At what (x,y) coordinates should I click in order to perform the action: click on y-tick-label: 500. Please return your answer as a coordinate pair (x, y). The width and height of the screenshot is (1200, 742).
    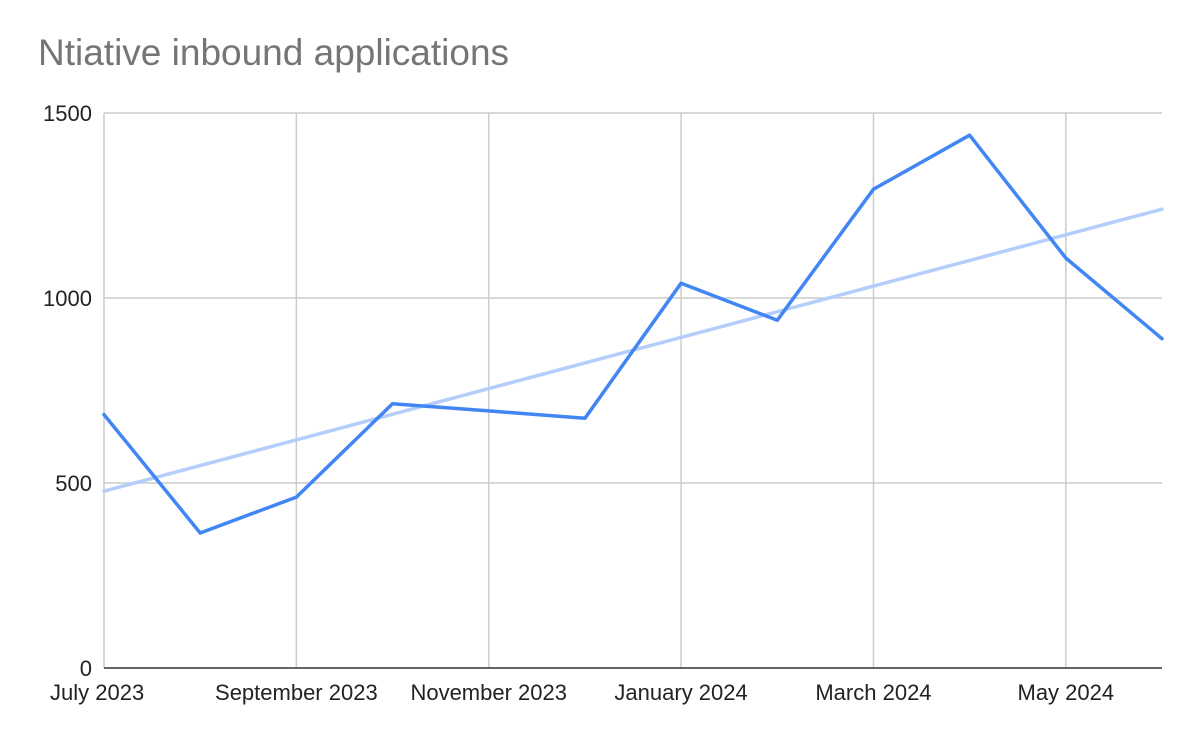
    Looking at the image, I should click on (73, 483).